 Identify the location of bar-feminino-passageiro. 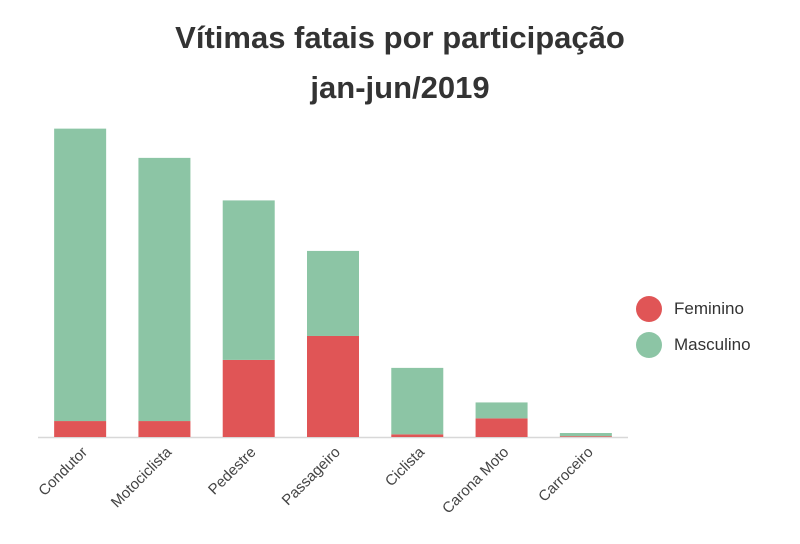
(333, 386).